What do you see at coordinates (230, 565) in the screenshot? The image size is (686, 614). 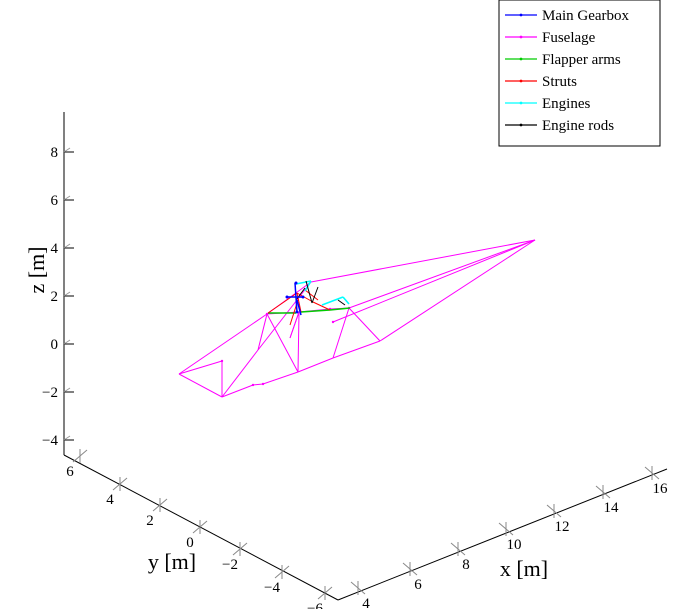 I see `y-tick-label: −2` at bounding box center [230, 565].